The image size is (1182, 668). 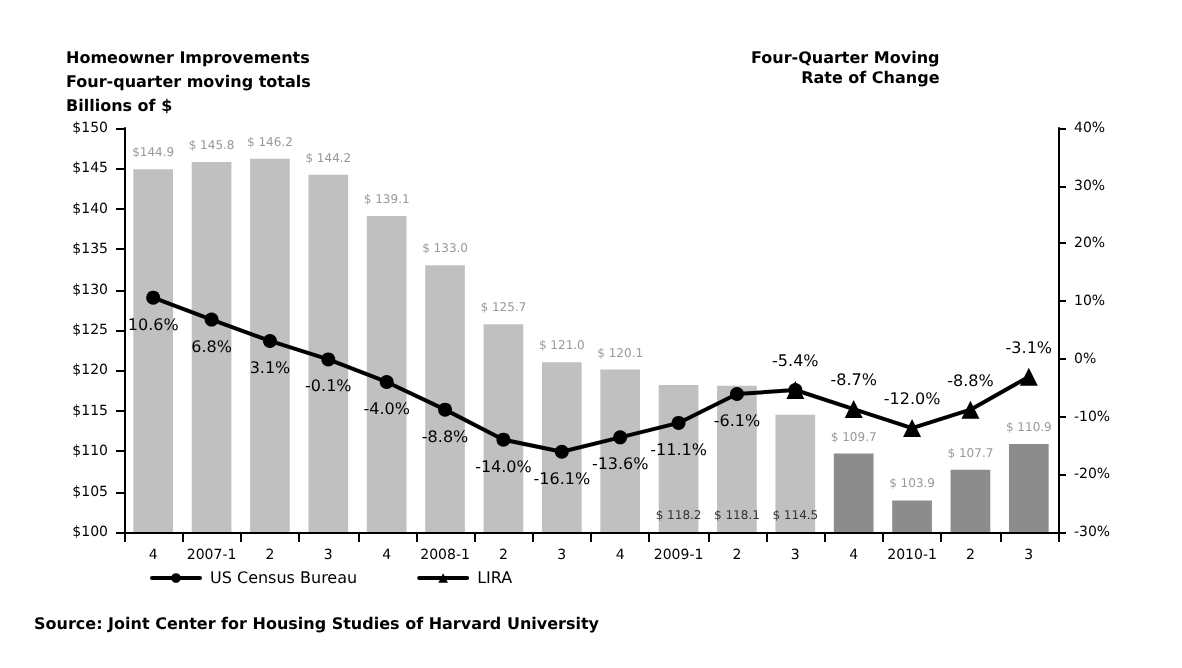 I want to click on data-label: 10.6%, so click(x=153, y=324).